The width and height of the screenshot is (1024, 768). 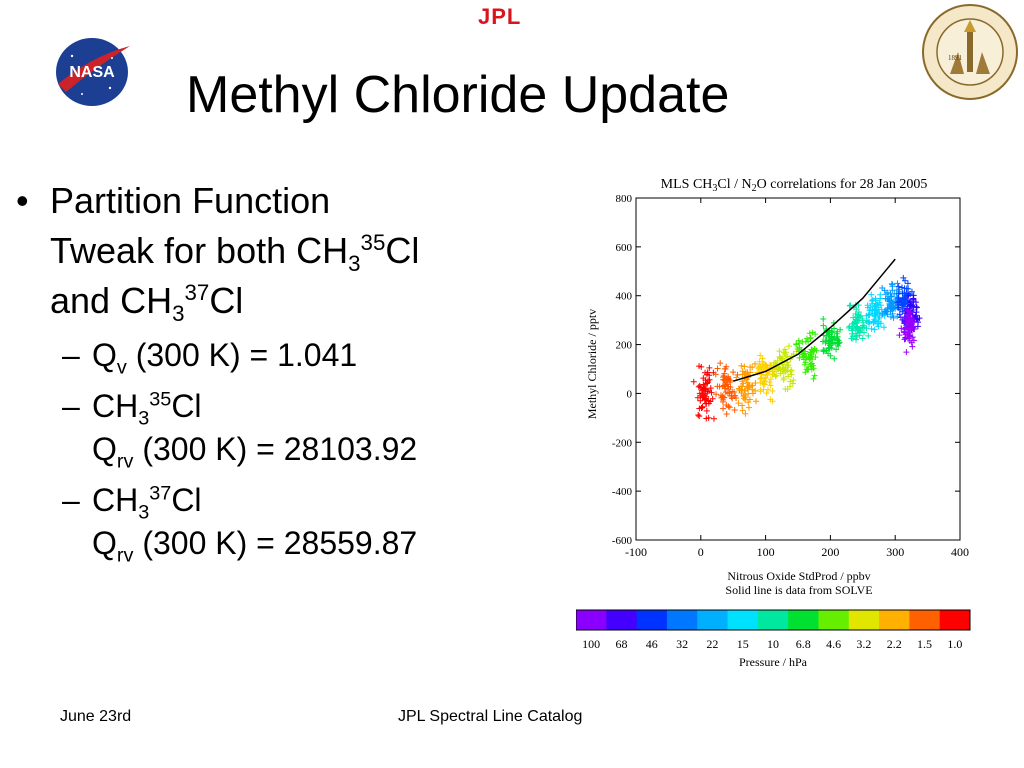 I want to click on colorbar-tick-label: 4.6, so click(x=833, y=644).